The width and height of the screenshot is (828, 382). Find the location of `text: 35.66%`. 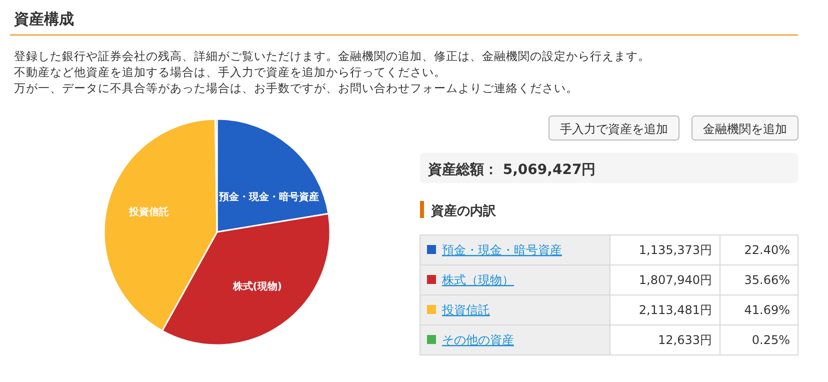

text: 35.66% is located at coordinates (767, 280).